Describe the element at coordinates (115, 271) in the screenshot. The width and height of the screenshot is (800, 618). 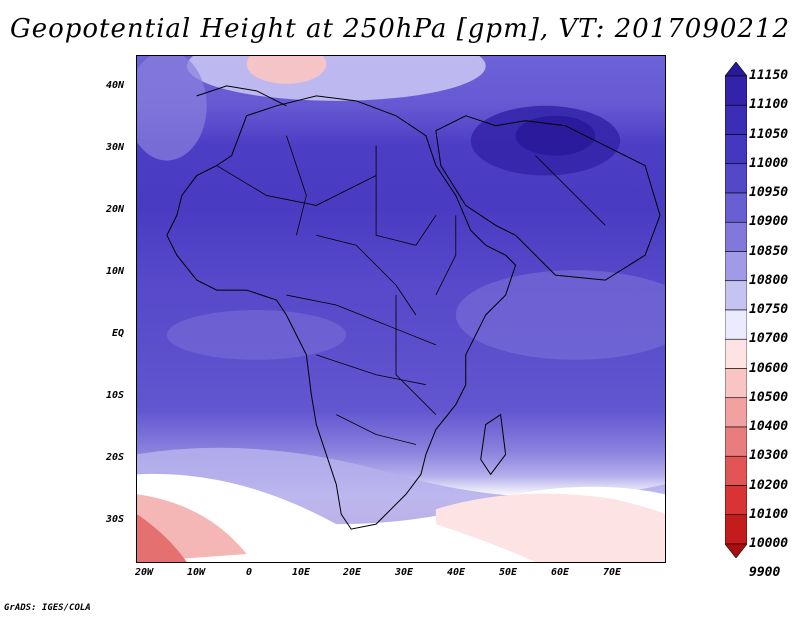
I see `lat-label-10n: 10N` at that location.